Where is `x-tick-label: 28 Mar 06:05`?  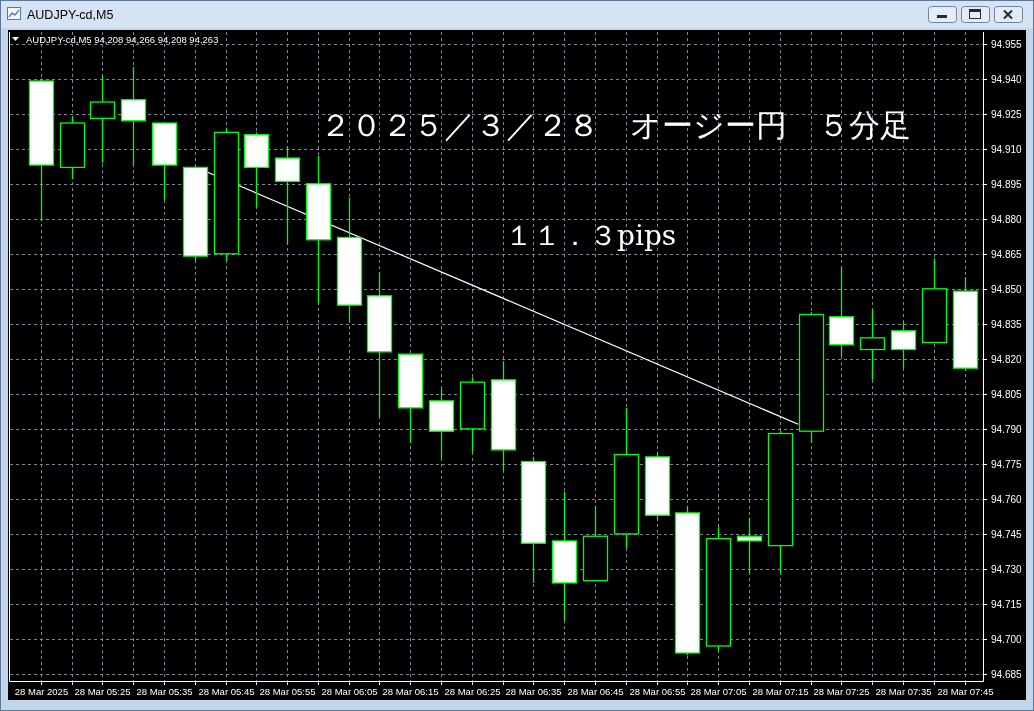
x-tick-label: 28 Mar 06:05 is located at coordinates (349, 691).